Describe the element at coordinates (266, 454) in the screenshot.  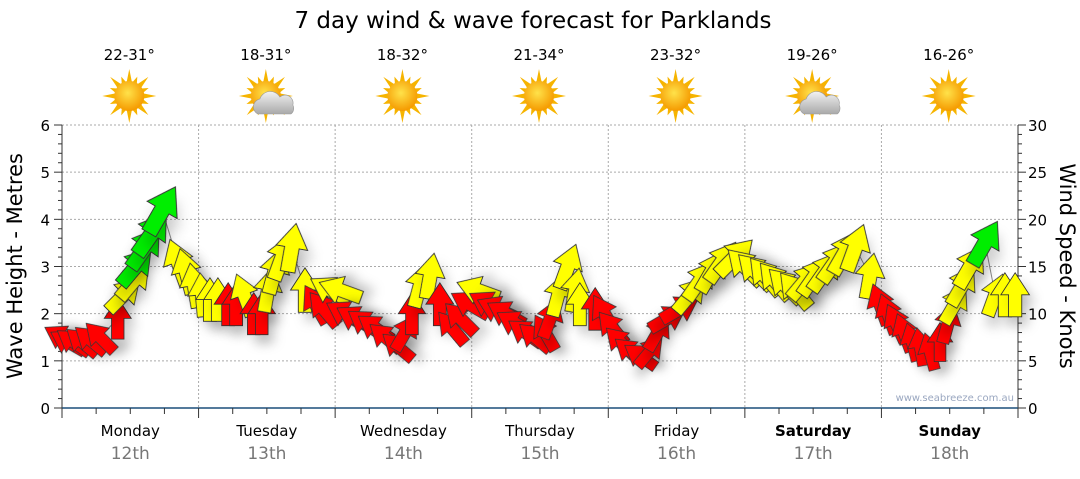
I see `date-label: 13th` at that location.